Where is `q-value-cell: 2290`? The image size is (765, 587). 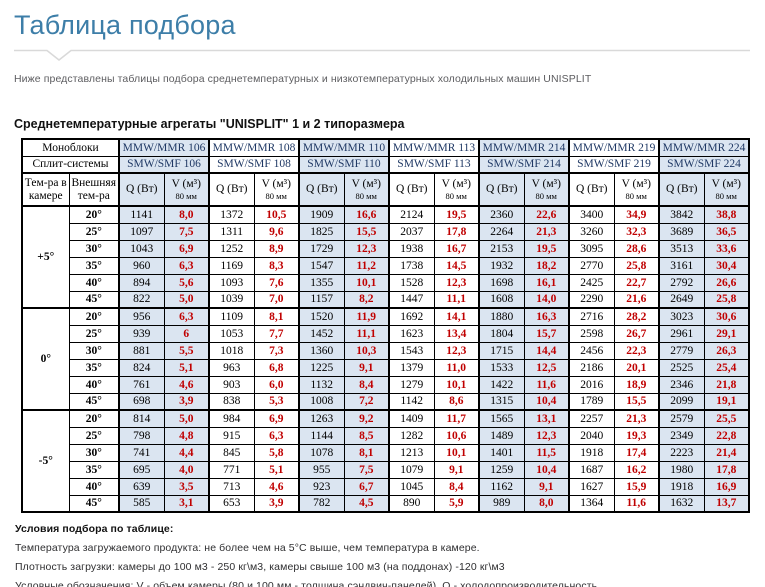
q-value-cell: 2290 is located at coordinates (591, 299).